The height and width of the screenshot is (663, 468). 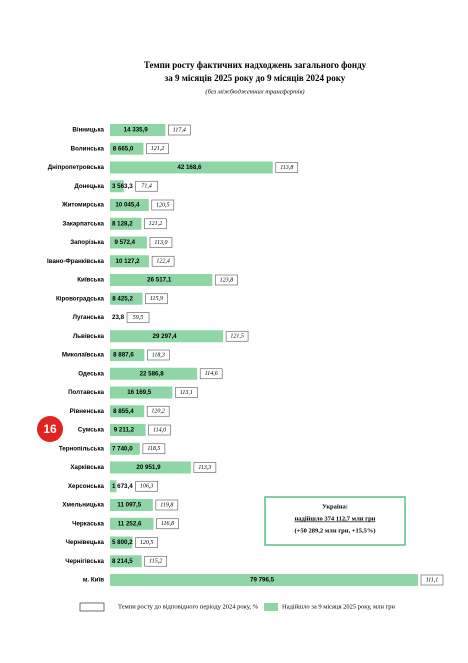 I want to click on total-title: Україна:, so click(x=335, y=506).